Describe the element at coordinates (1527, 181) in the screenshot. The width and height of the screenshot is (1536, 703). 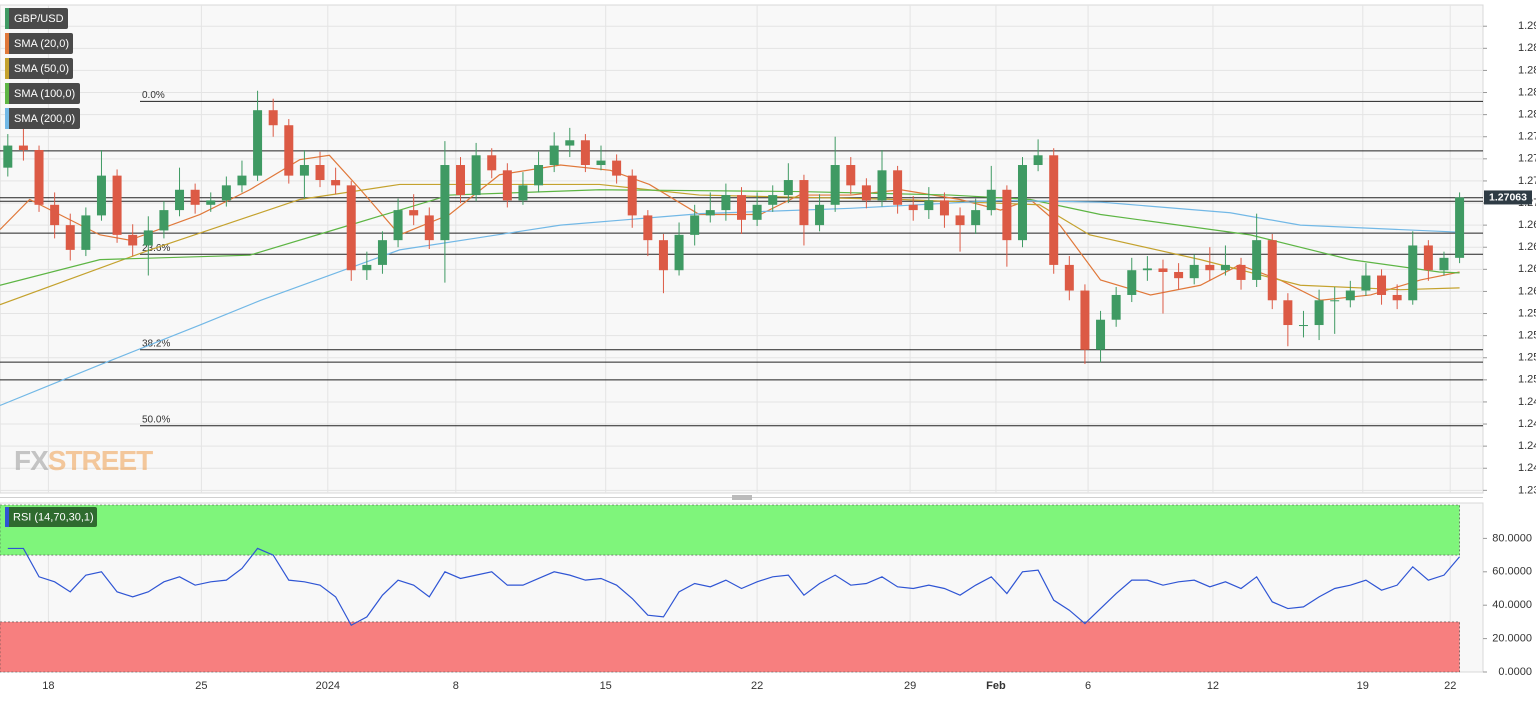
I see `y-tick-label: 1.2725` at that location.